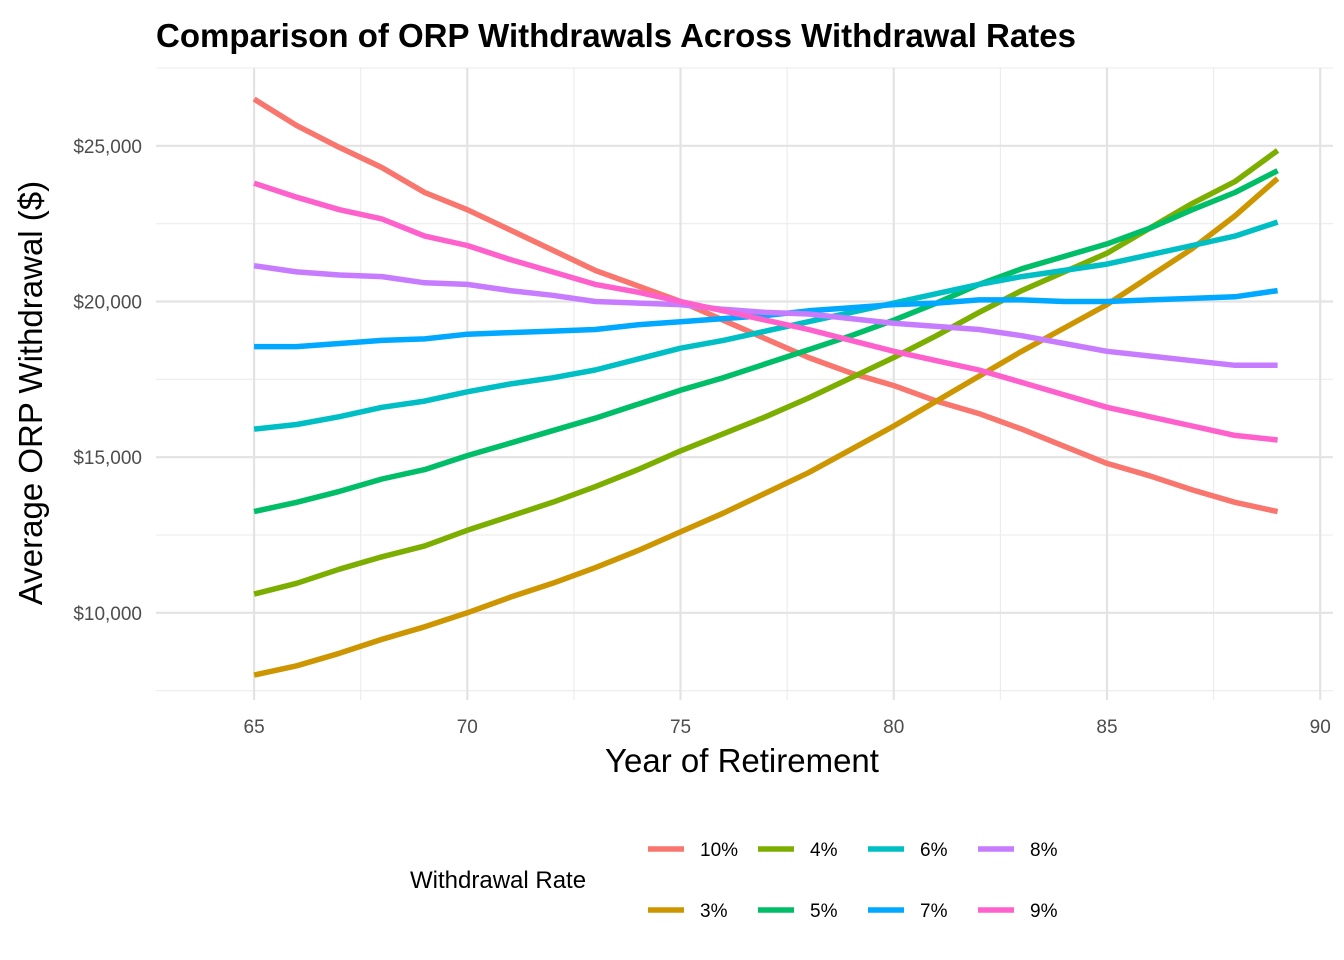 The image size is (1344, 960). I want to click on x-axis-label: Year of Retirement, so click(742, 760).